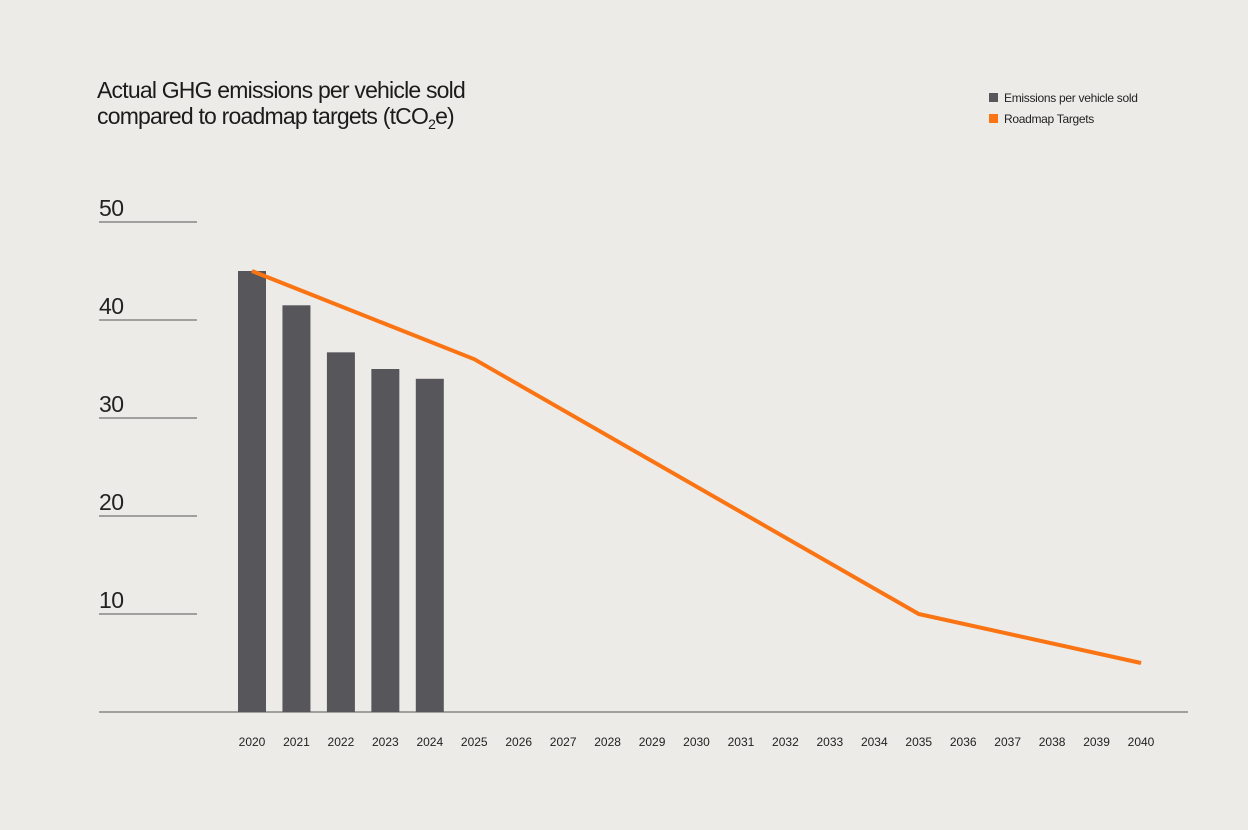 This screenshot has height=830, width=1248. I want to click on x-tick-label: 2031, so click(741, 742).